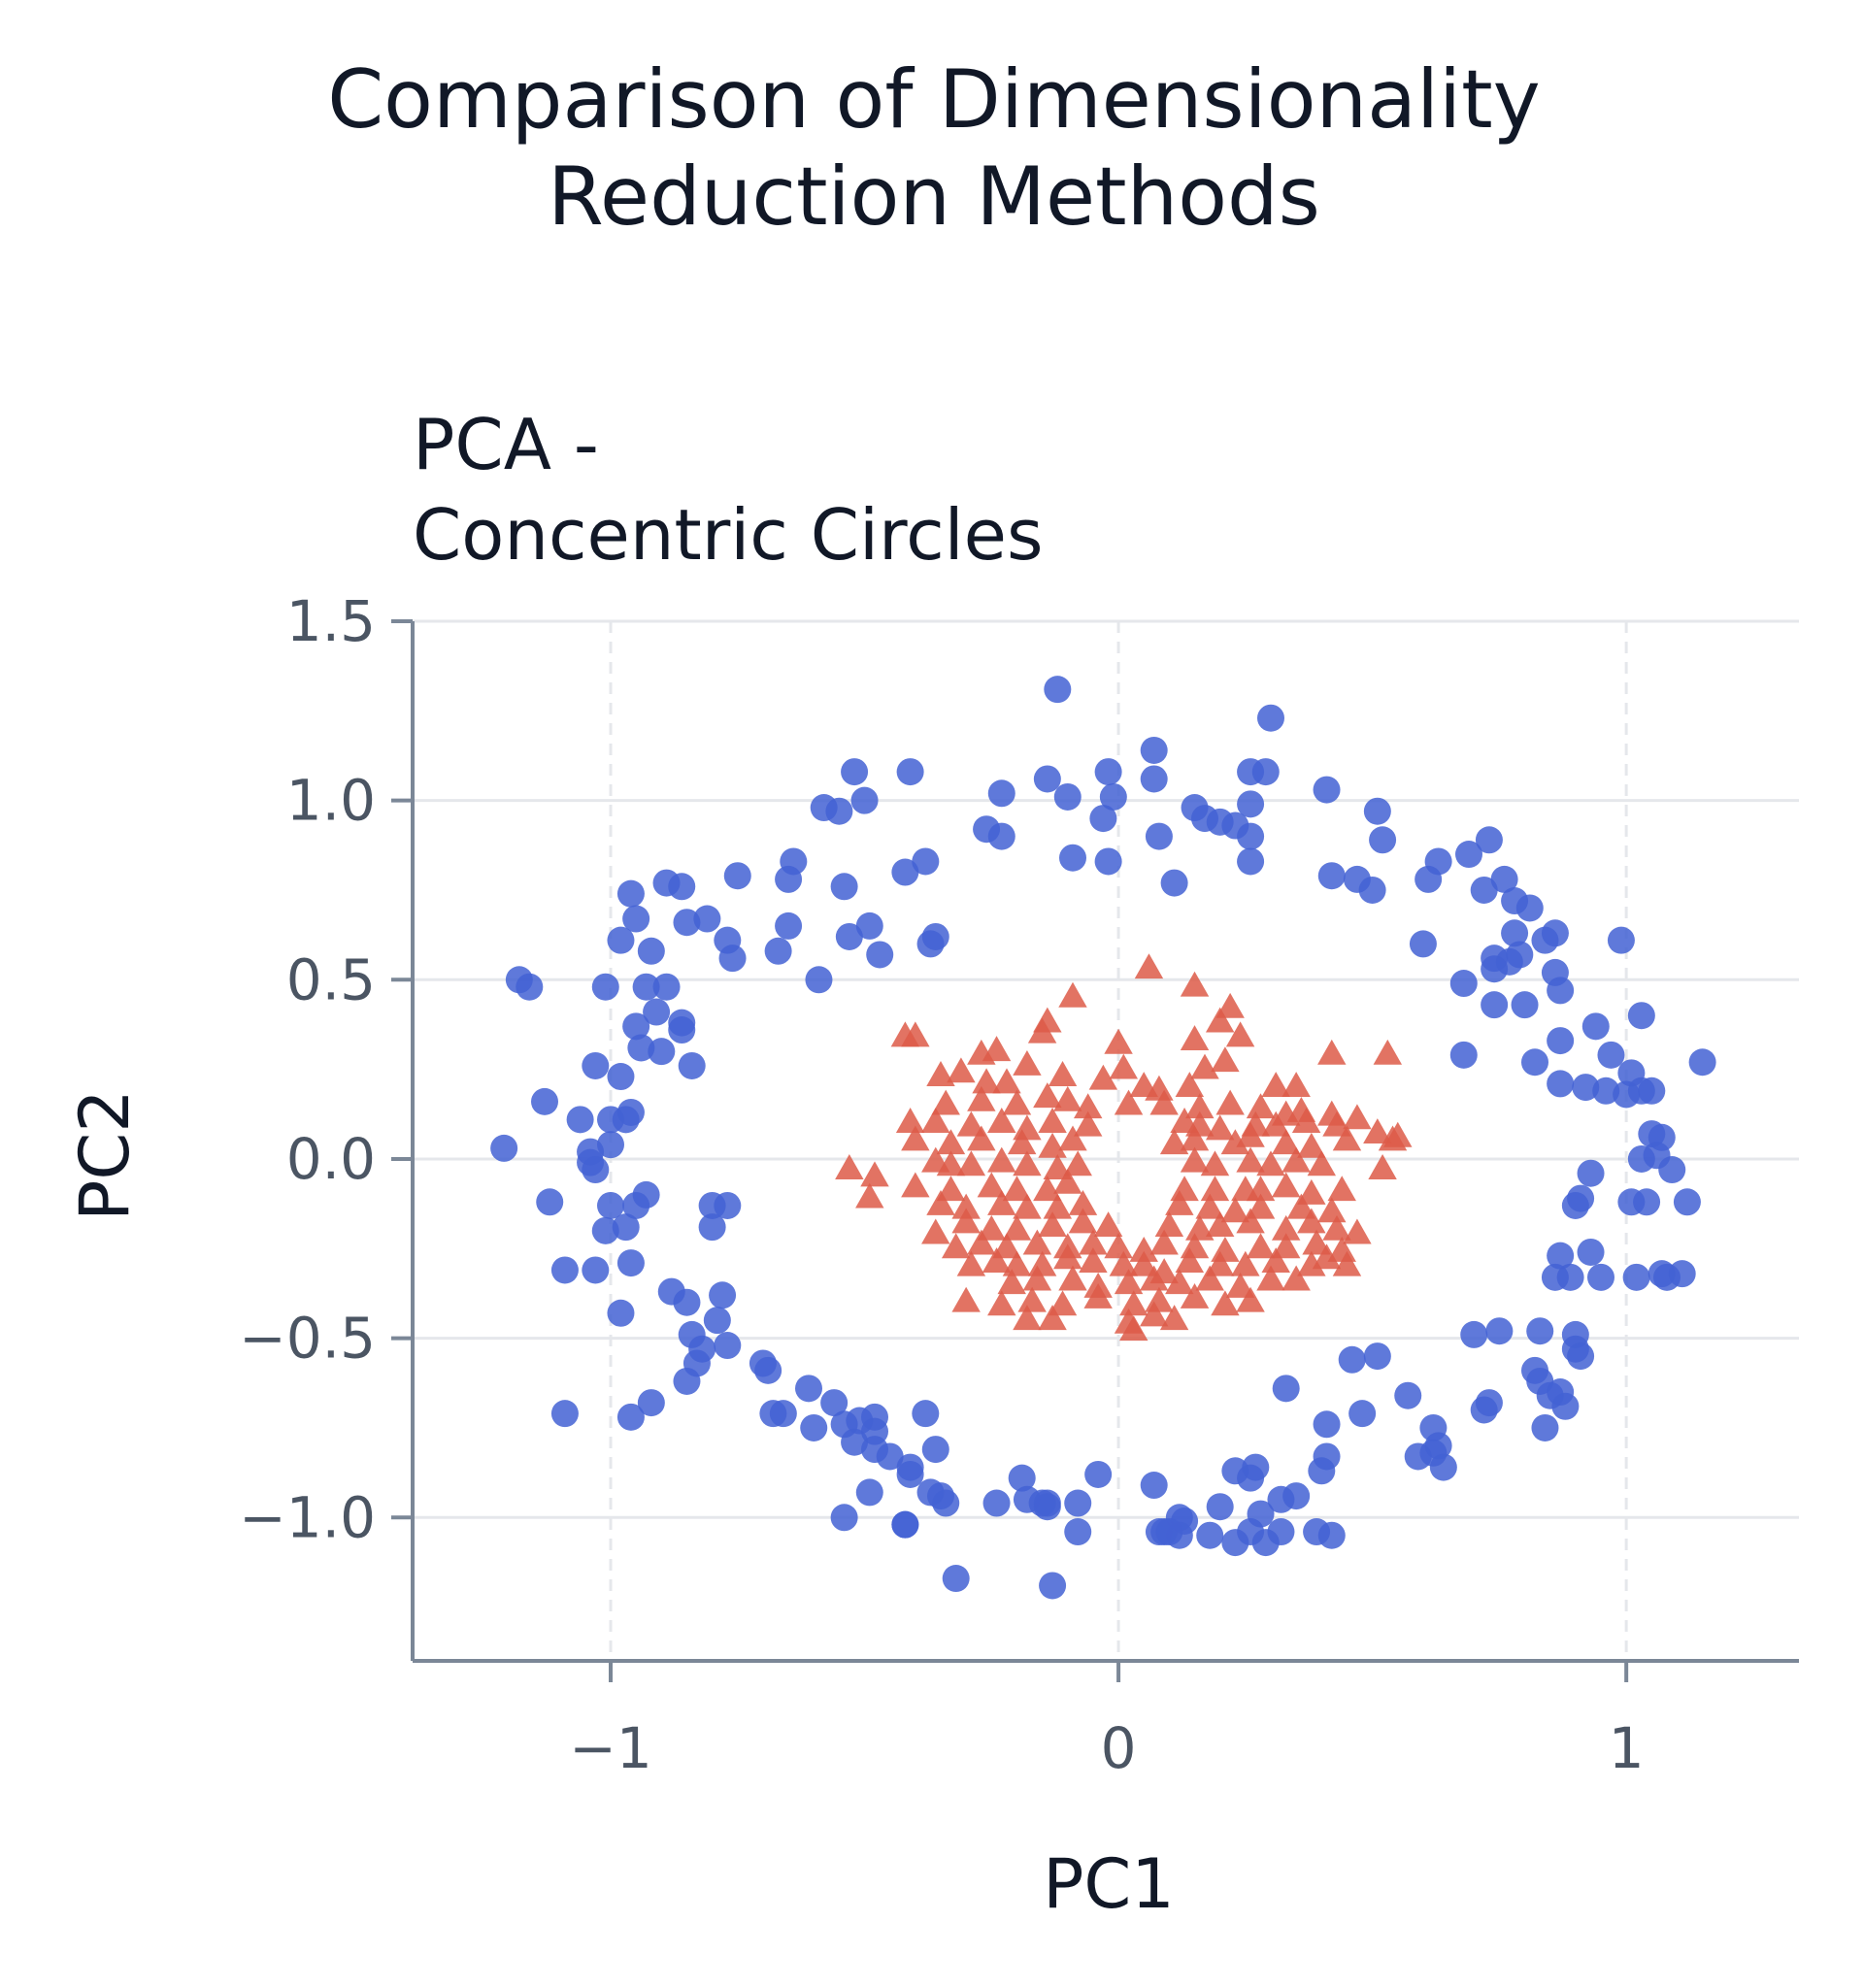 This screenshot has height=1988, width=1864. What do you see at coordinates (728, 535) in the screenshot?
I see `axes-title-line2: Concentric Circles` at bounding box center [728, 535].